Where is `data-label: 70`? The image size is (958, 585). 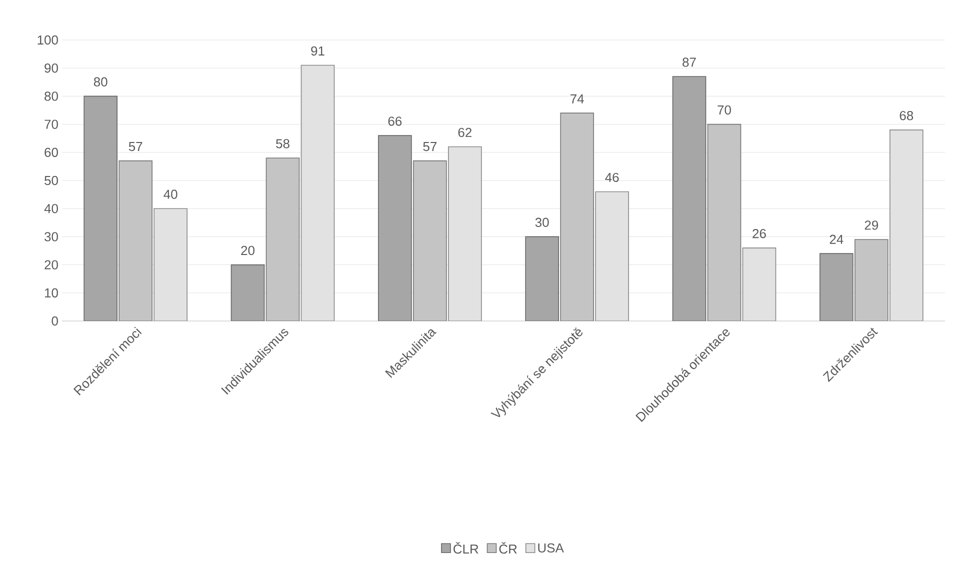 data-label: 70 is located at coordinates (724, 110).